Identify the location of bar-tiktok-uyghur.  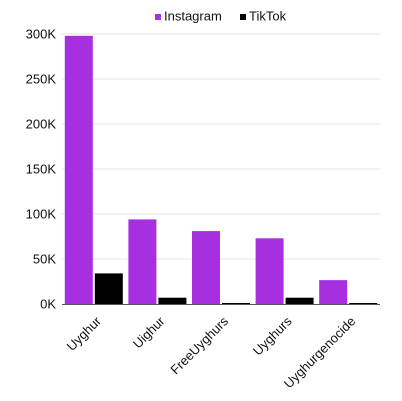
(108, 288).